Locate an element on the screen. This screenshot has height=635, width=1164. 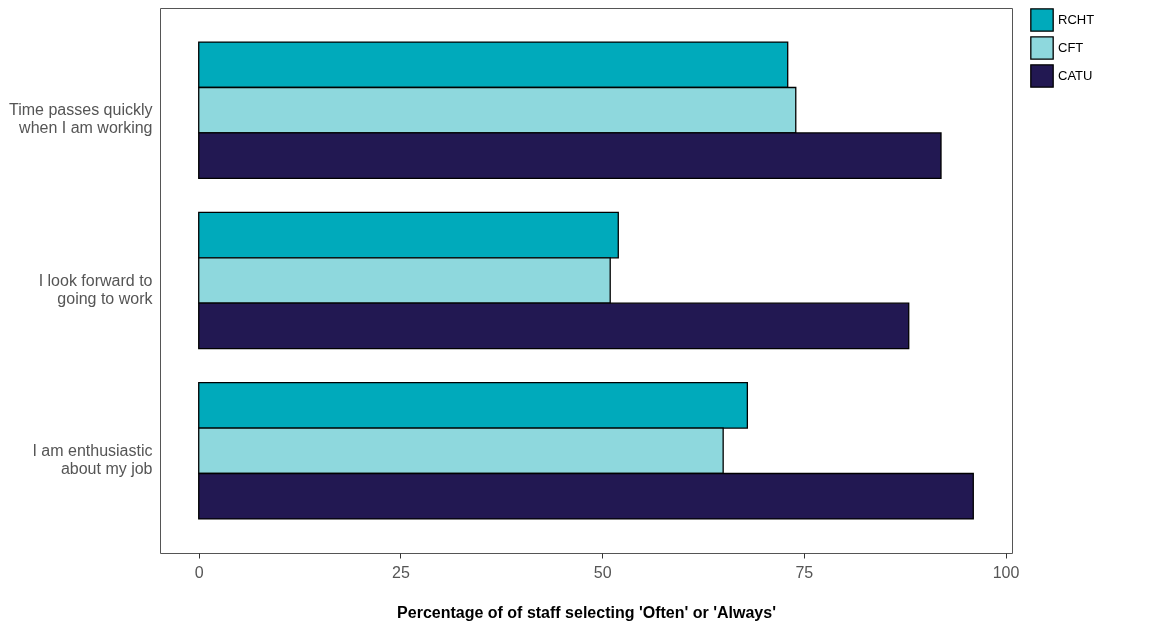
legend-label: CFT is located at coordinates (1071, 47).